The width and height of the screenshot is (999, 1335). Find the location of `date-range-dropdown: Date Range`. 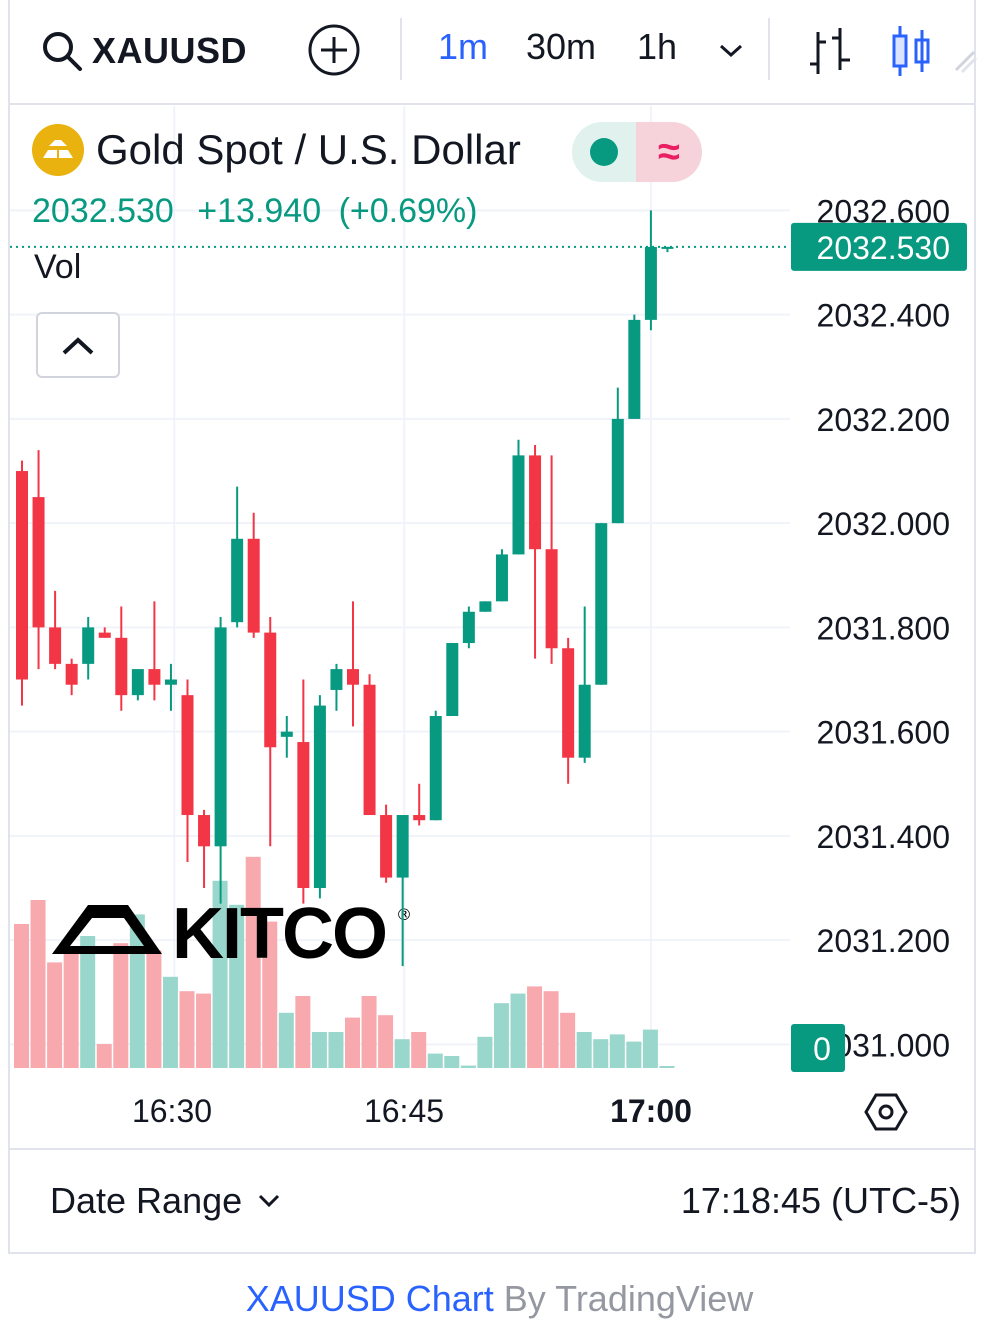

date-range-dropdown: Date Range is located at coordinates (166, 1201).